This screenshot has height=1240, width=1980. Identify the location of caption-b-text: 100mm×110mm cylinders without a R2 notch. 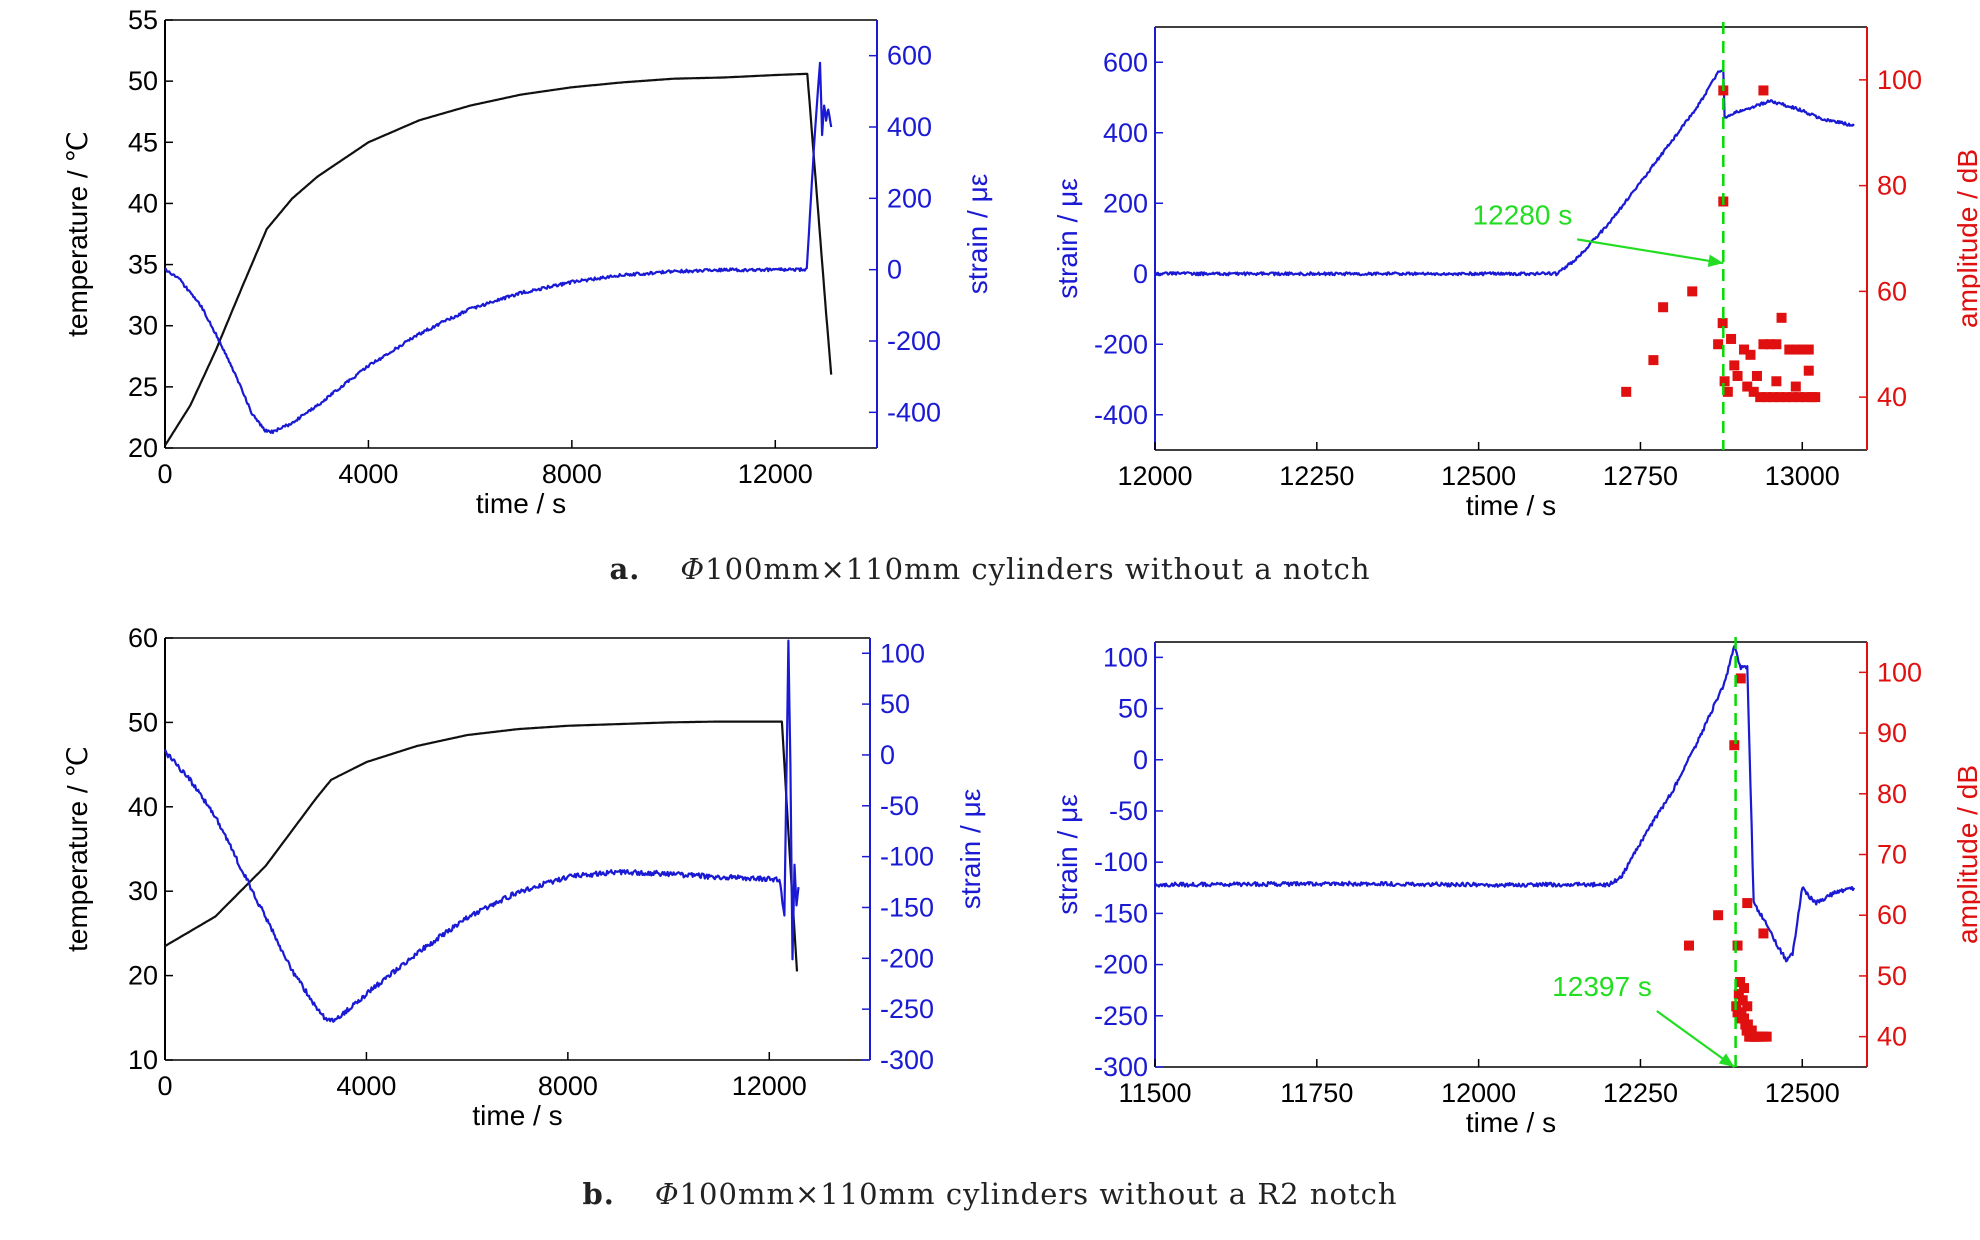
(1038, 1194).